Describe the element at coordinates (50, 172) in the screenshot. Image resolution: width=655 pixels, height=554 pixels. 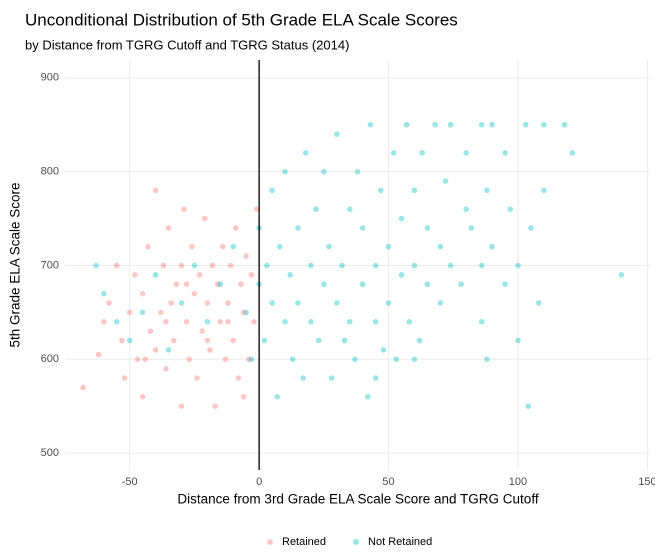
I see `y-tick-label: 800` at that location.